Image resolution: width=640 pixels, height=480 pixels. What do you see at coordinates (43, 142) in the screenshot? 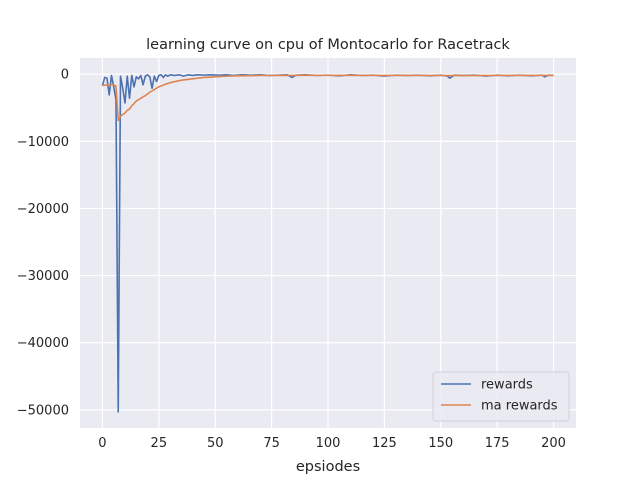
I see `y-tick-label: −10000` at bounding box center [43, 142].